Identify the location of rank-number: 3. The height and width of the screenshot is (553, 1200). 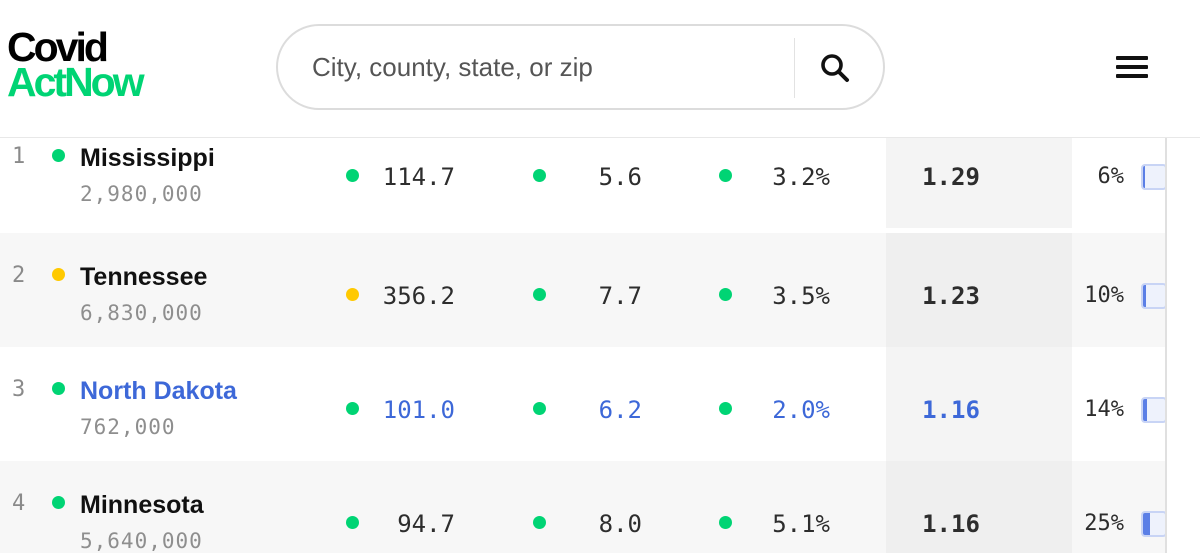
(19, 389).